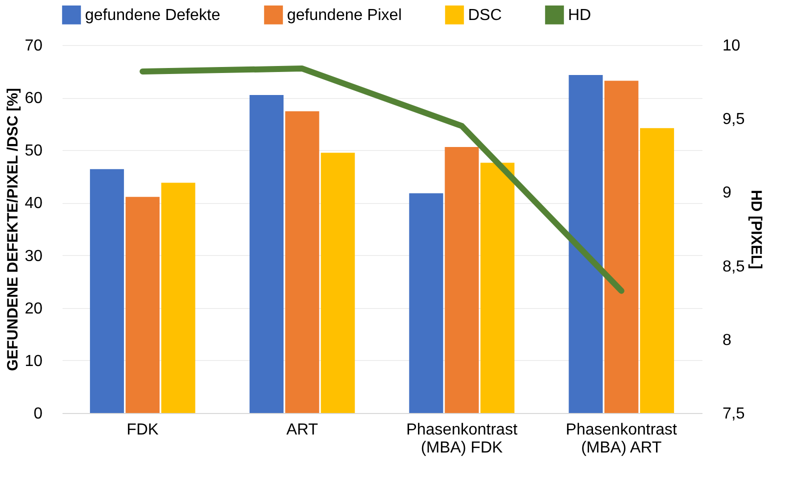 This screenshot has width=803, height=499. Describe the element at coordinates (152, 15) in the screenshot. I see `legend-label: gefundene Defekte` at that location.